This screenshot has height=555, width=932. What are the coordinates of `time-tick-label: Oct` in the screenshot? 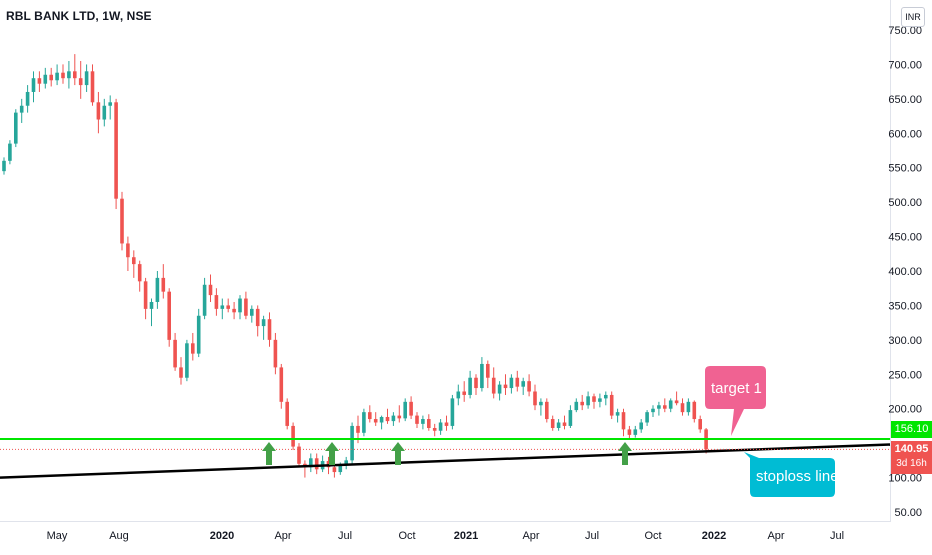 It's located at (406, 536).